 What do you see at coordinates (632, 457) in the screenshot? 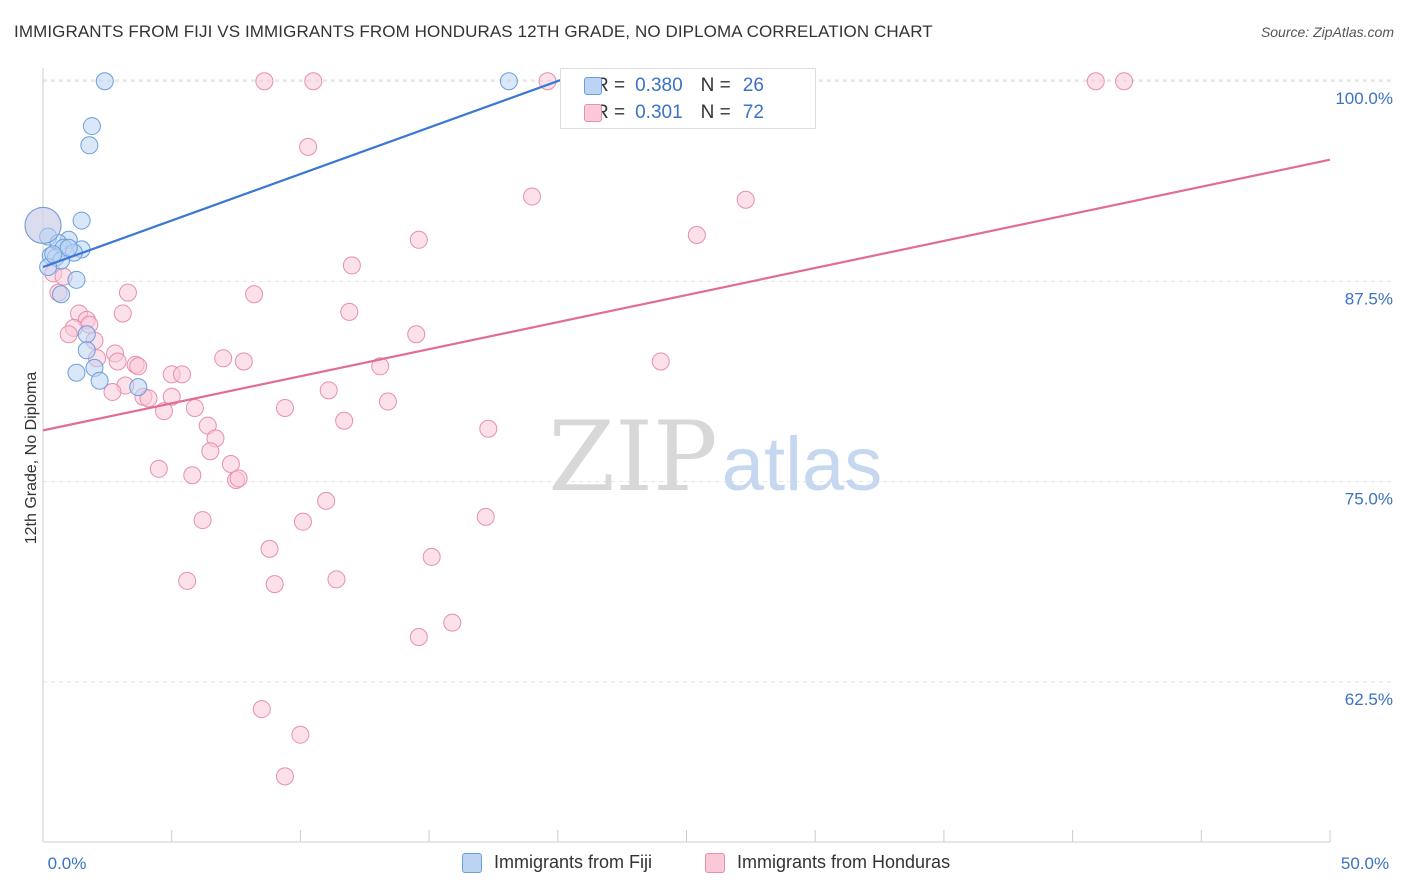
I see `watermark-zip: ZIP` at bounding box center [632, 457].